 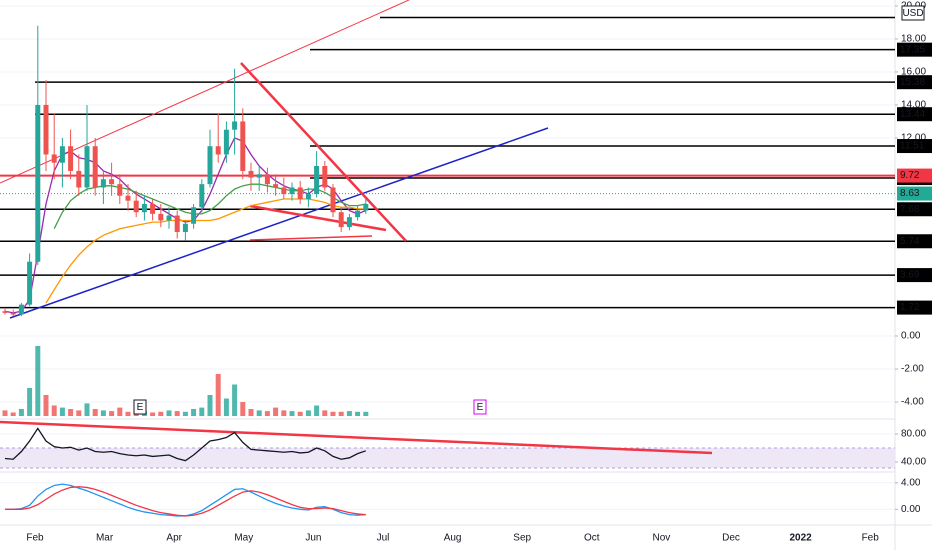 I want to click on level-label: 13.44, so click(x=912, y=114).